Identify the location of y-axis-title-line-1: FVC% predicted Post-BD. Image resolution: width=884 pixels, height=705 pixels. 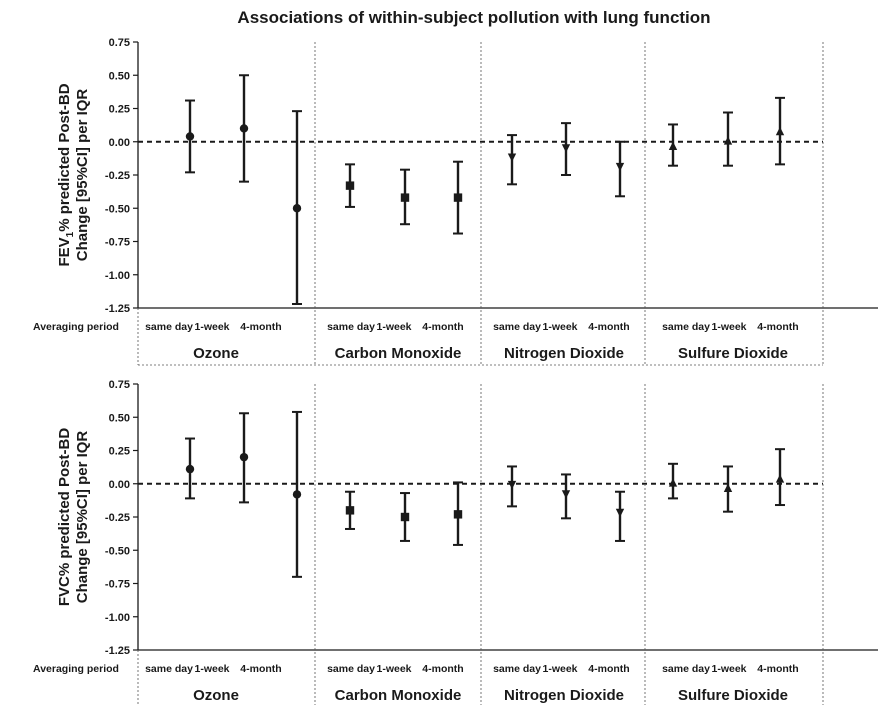
(64, 517).